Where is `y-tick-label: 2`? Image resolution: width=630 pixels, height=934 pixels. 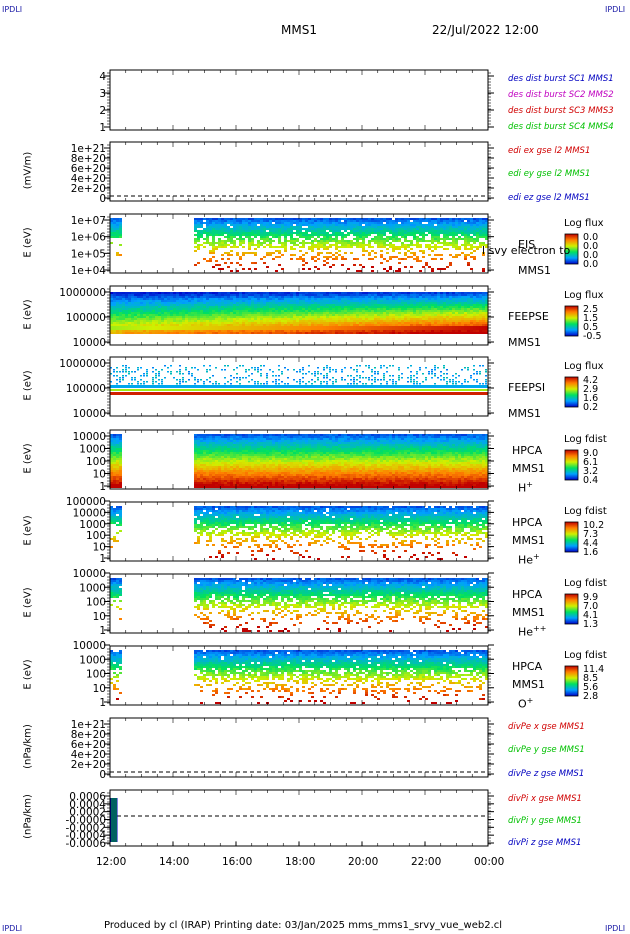
y-tick-label: 2 is located at coordinates (102, 111).